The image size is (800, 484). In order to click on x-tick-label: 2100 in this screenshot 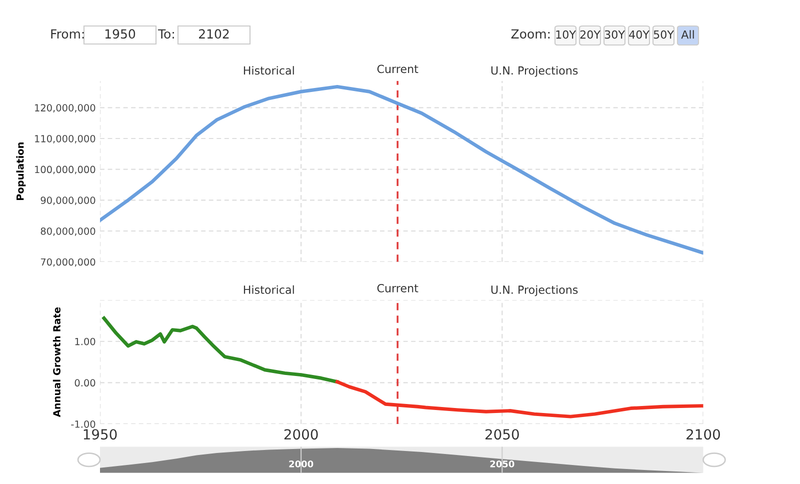, I will do `click(703, 434)`.